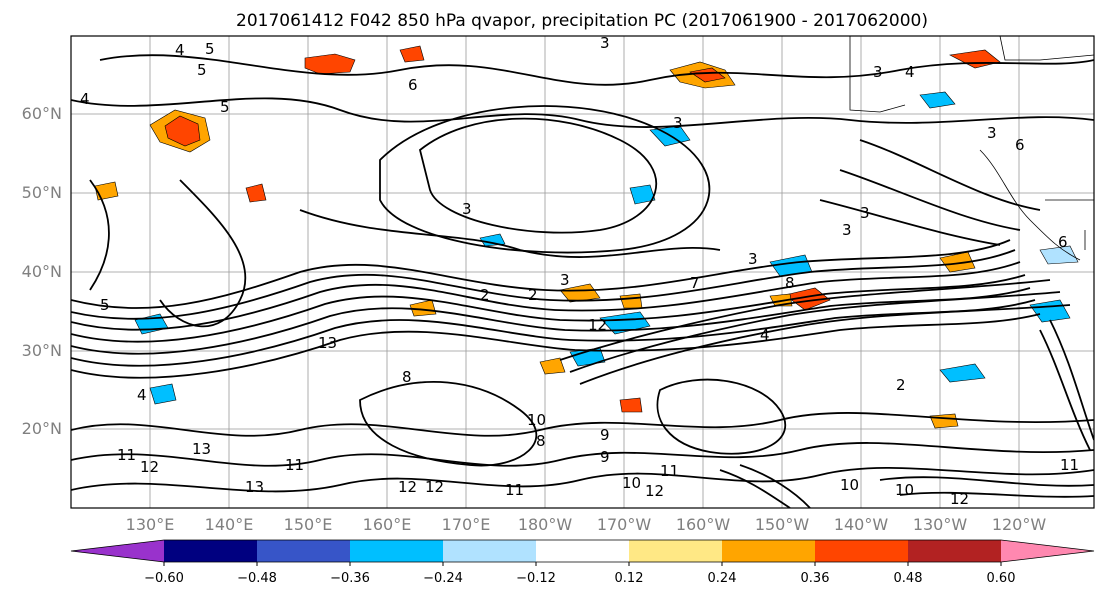  Describe the element at coordinates (908, 578) in the screenshot. I see `colorbar-tick-label: 0.48` at that location.